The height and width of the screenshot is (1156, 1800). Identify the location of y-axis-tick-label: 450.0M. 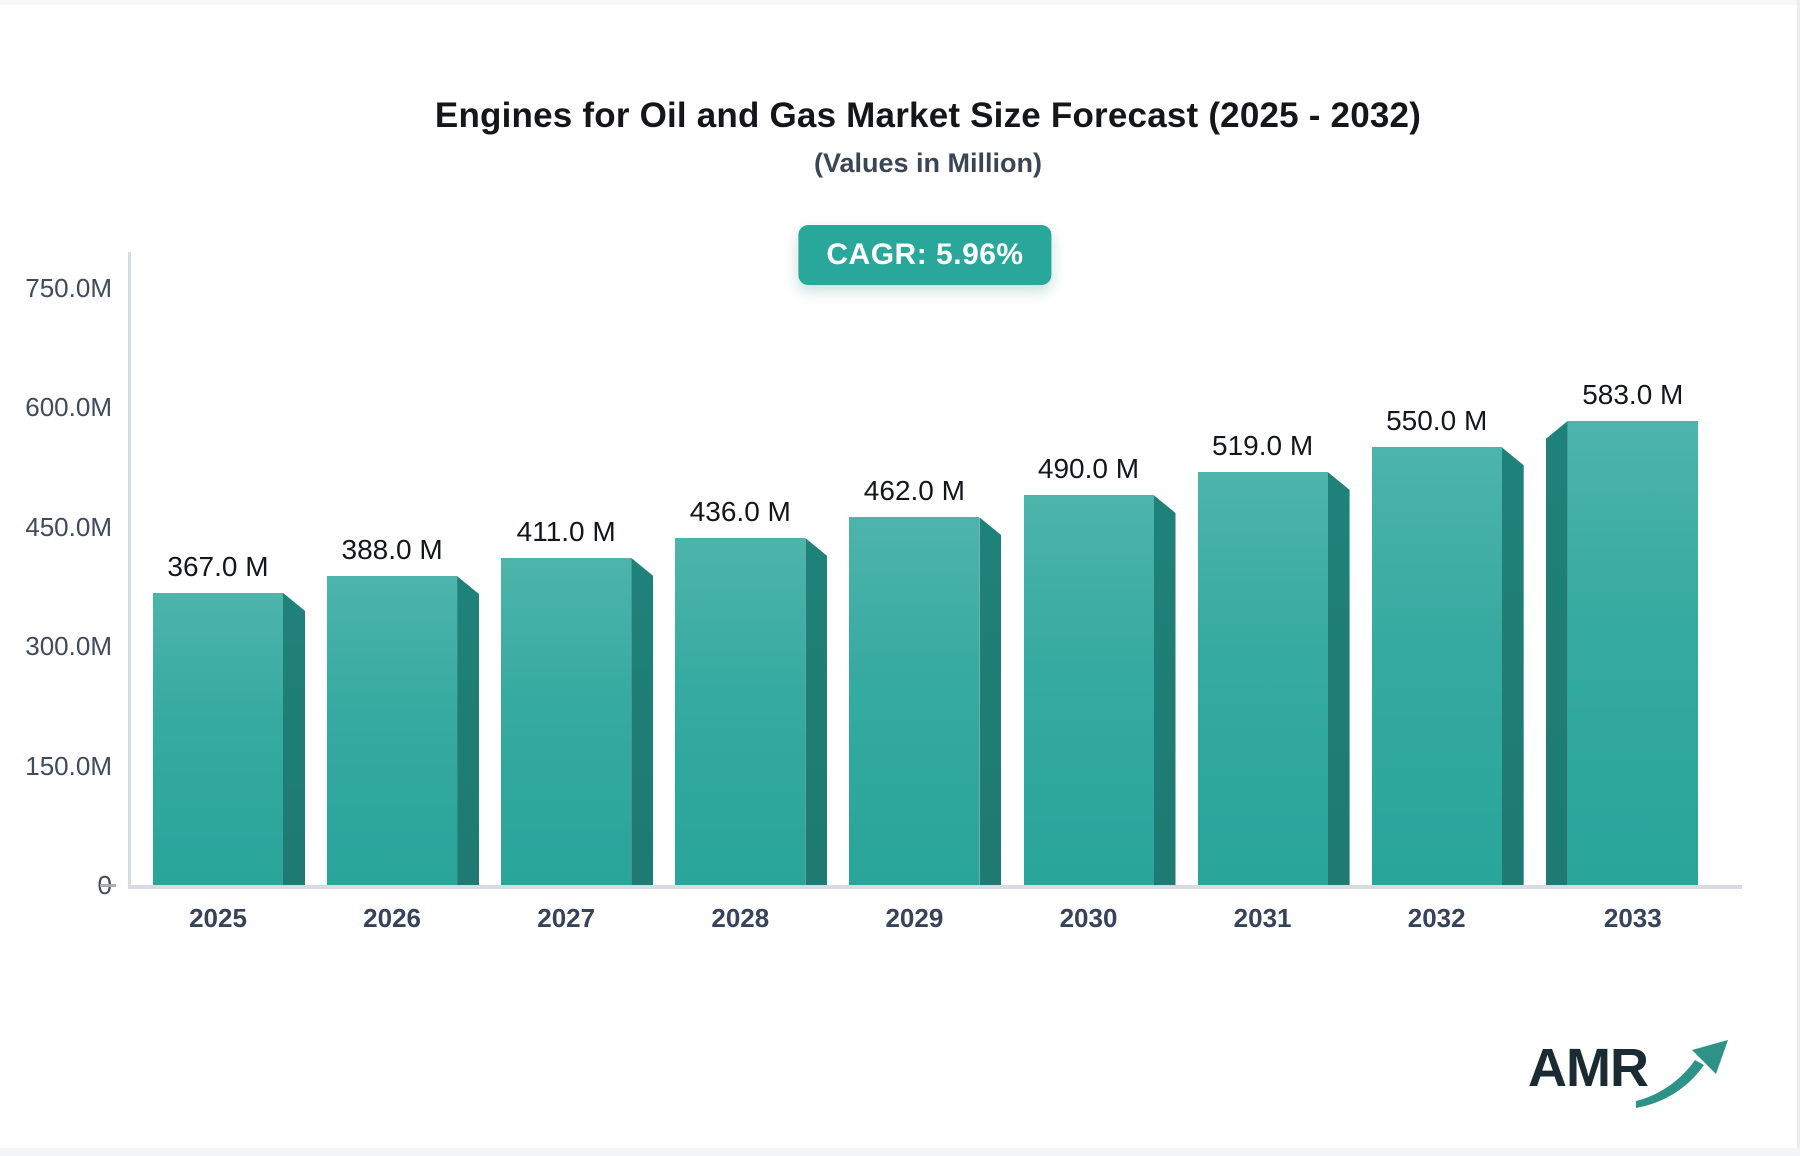
(68, 526).